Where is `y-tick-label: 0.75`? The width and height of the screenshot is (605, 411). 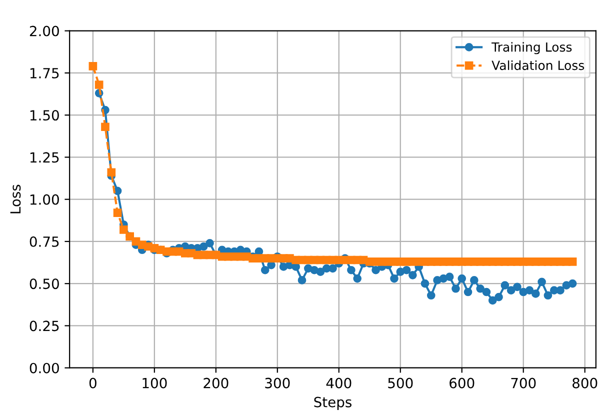 y-tick-label: 0.75 is located at coordinates (44, 241).